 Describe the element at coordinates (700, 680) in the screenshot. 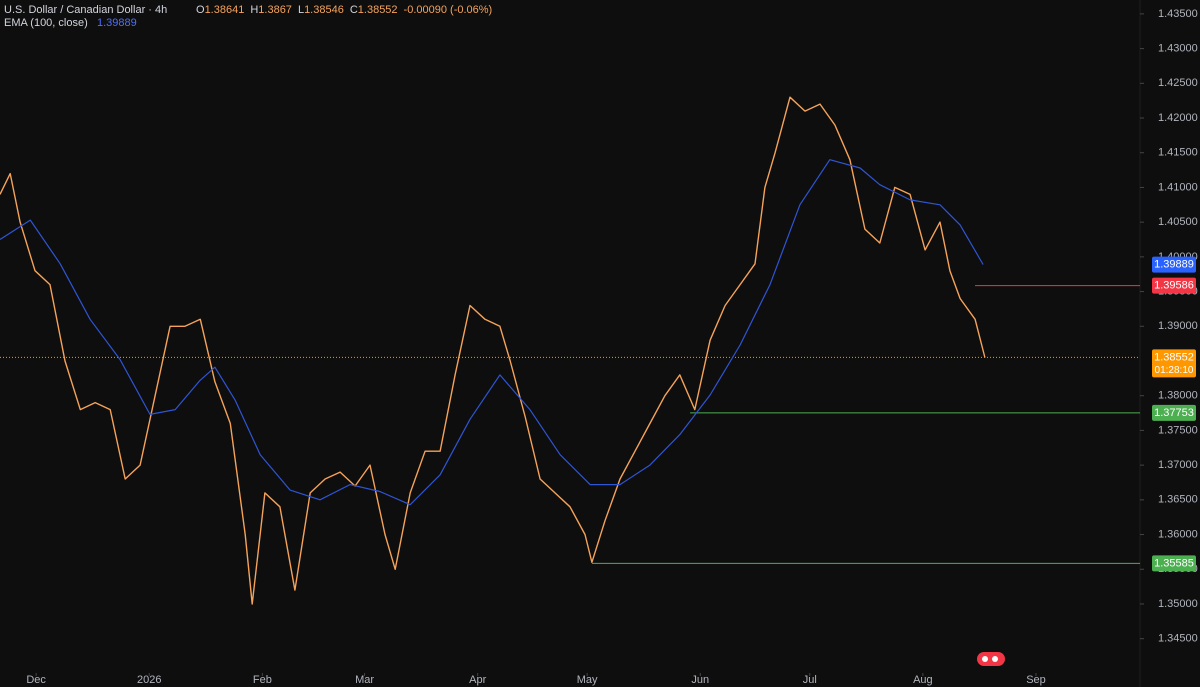

I see `x-tick-label: Jun` at that location.